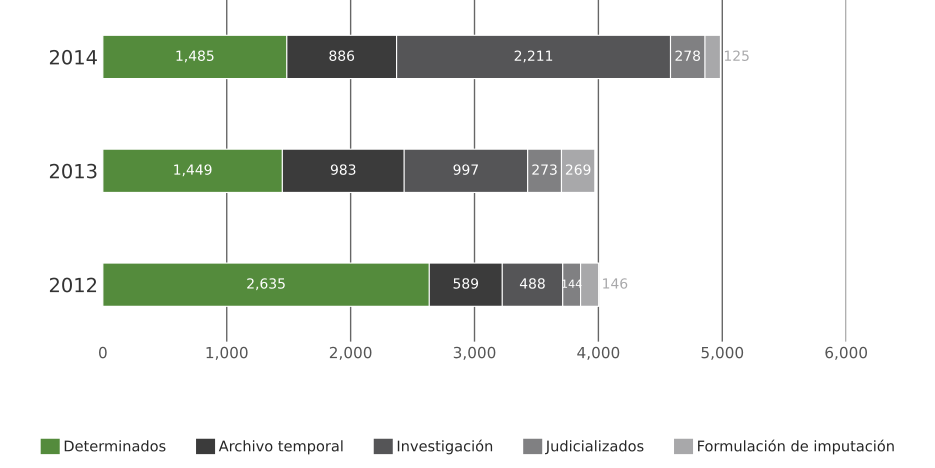 This screenshot has width=935, height=468. What do you see at coordinates (466, 169) in the screenshot?
I see `data-label: 997` at bounding box center [466, 169].